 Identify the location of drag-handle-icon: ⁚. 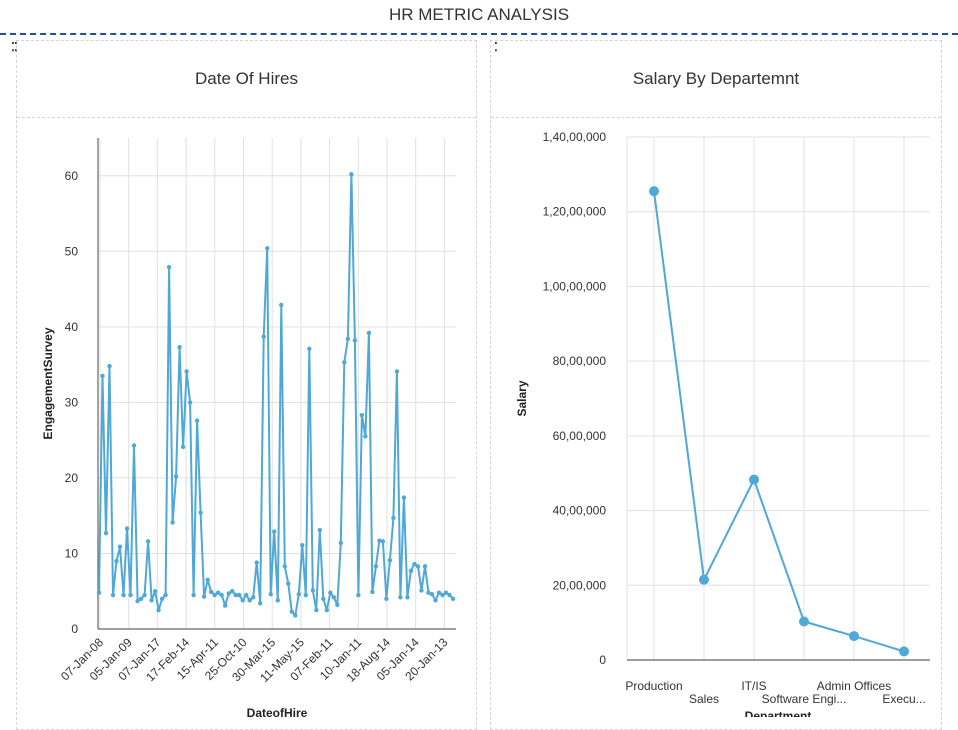
(496, 47).